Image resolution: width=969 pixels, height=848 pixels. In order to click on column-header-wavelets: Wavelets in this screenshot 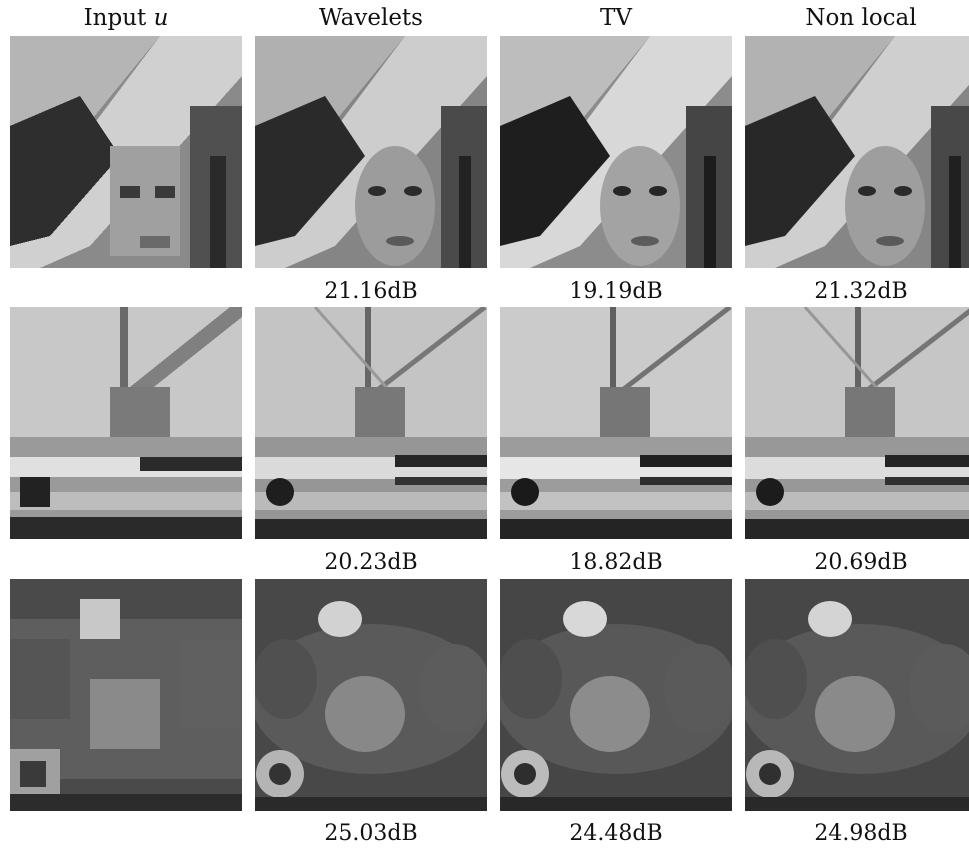, I will do `click(371, 18)`.